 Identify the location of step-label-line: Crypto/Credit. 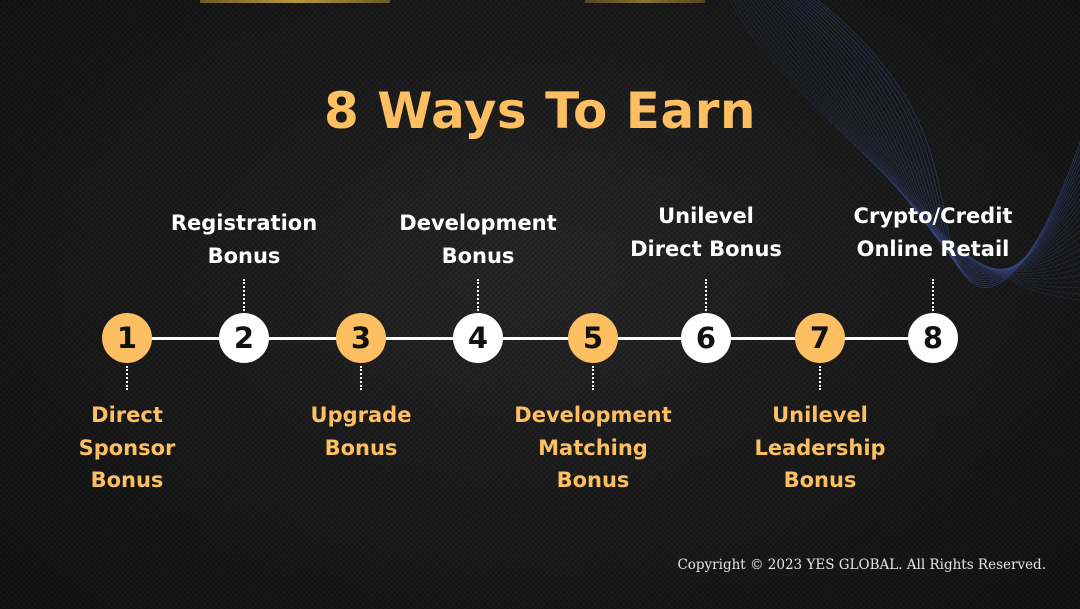
(933, 216).